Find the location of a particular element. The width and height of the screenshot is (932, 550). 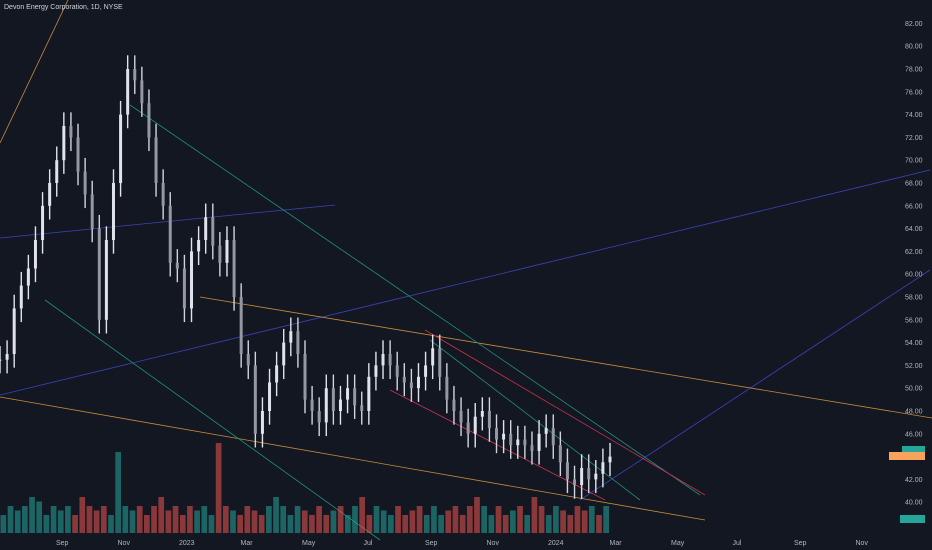

y-tick-label: 66.00 is located at coordinates (914, 206).